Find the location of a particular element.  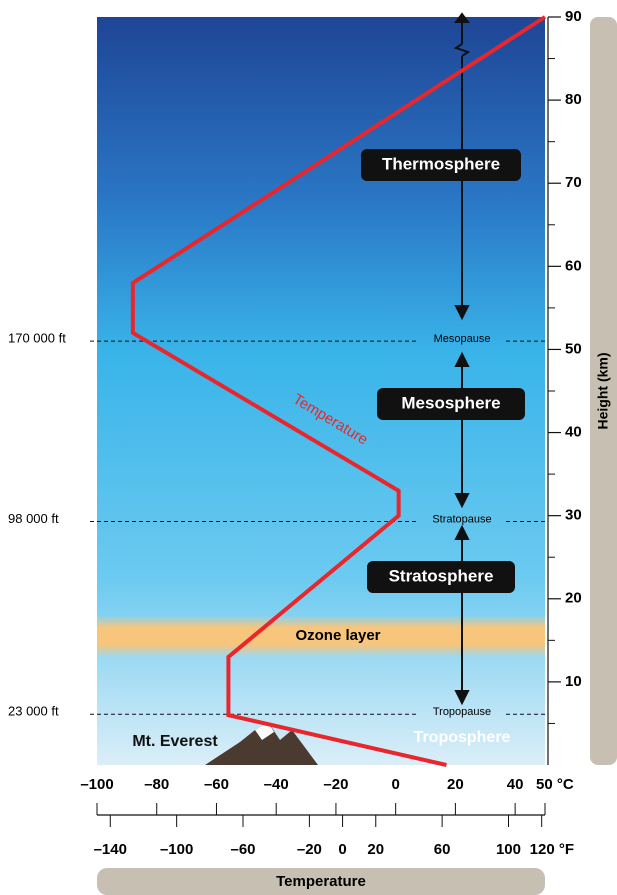

y-tick-label: 90 is located at coordinates (573, 16).